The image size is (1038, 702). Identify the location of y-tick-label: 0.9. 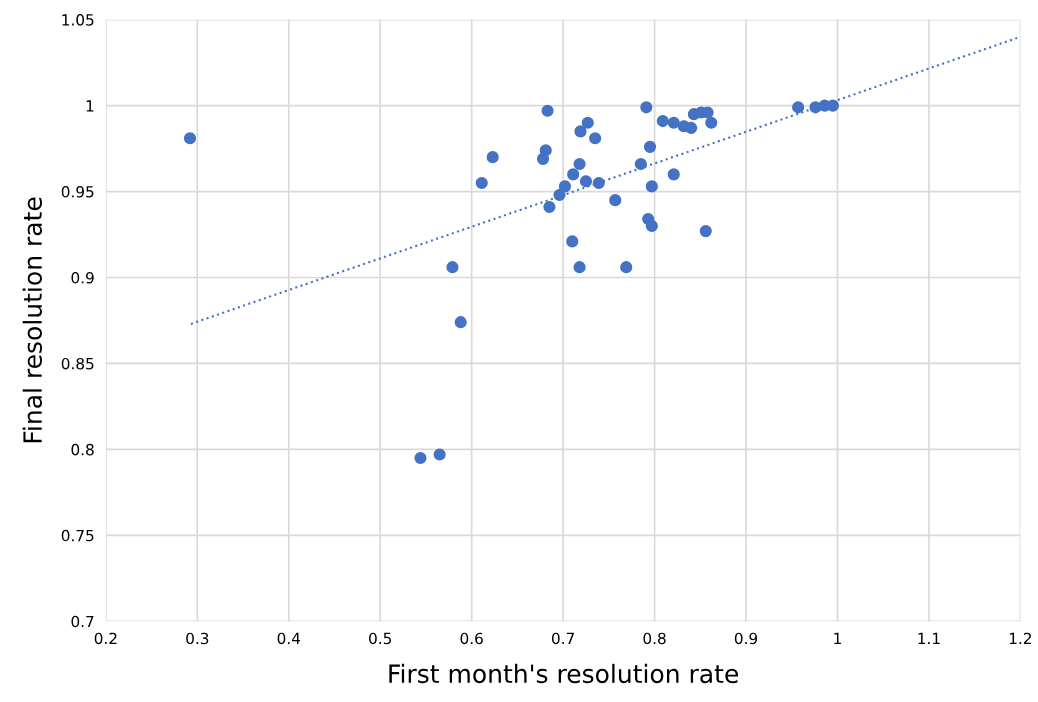
(82, 277).